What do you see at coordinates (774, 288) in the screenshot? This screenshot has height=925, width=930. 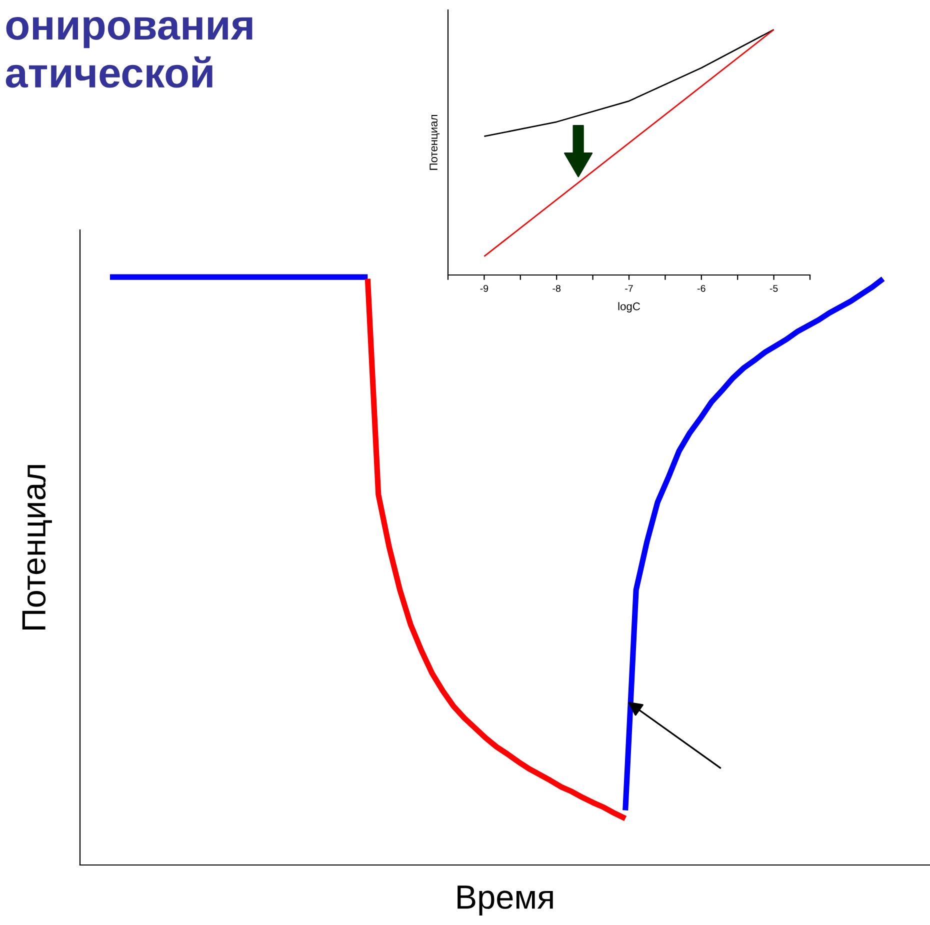 I see `x-tick-label: -5` at bounding box center [774, 288].